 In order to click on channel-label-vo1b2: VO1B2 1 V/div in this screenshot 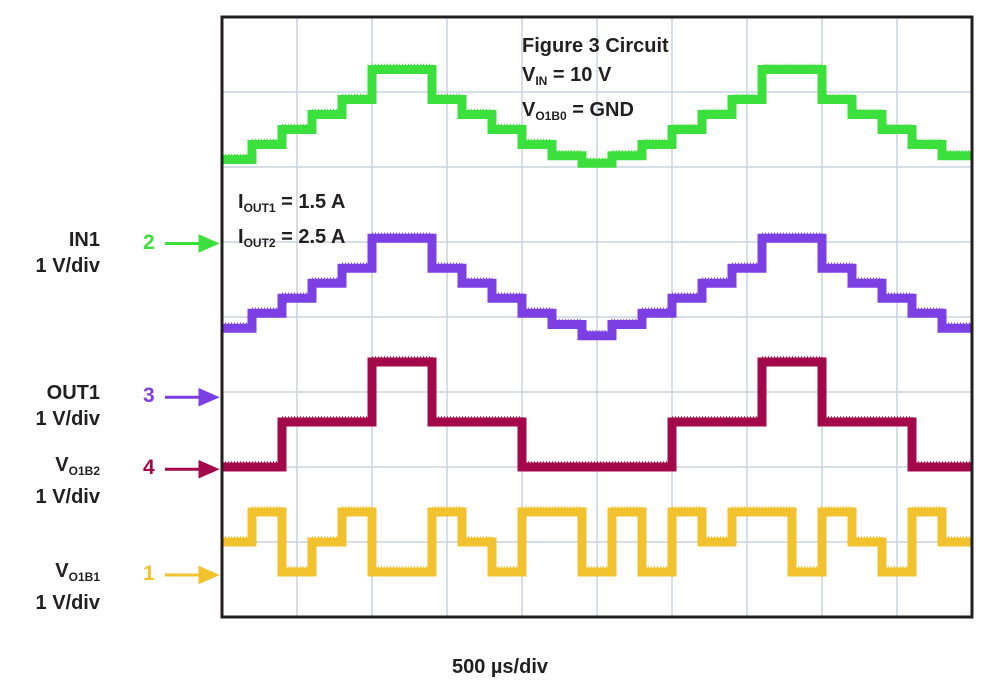, I will do `click(67, 481)`.